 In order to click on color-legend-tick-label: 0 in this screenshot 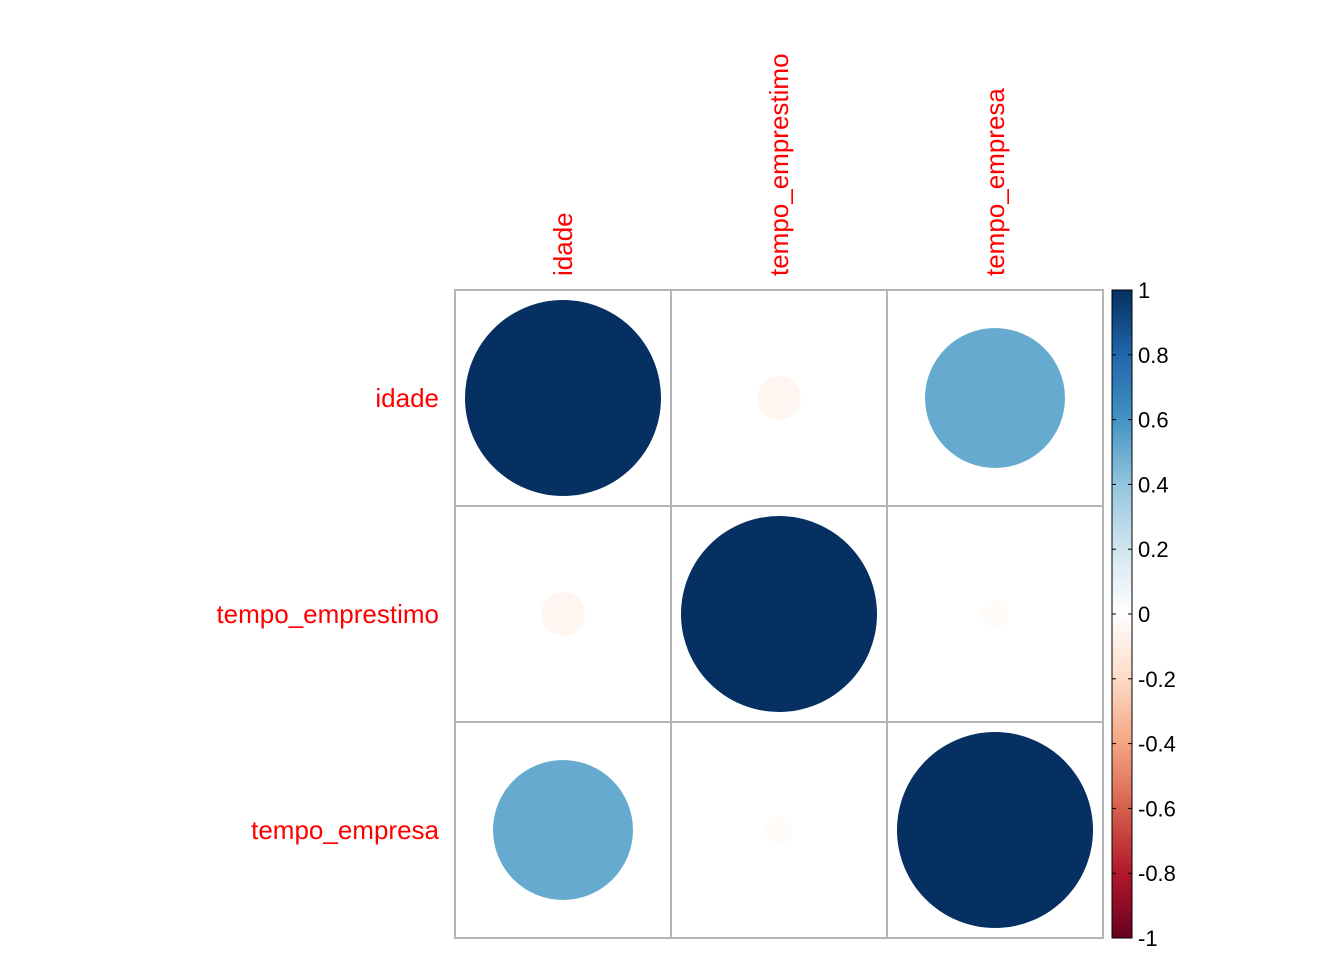, I will do `click(1144, 614)`.